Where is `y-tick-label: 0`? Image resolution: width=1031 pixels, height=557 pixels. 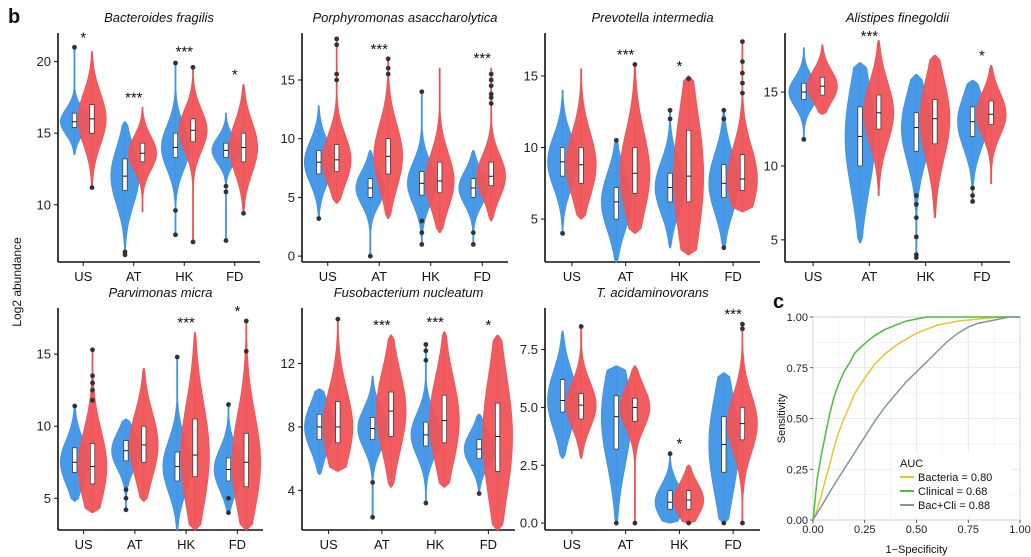 y-tick-label: 0 is located at coordinates (291, 256).